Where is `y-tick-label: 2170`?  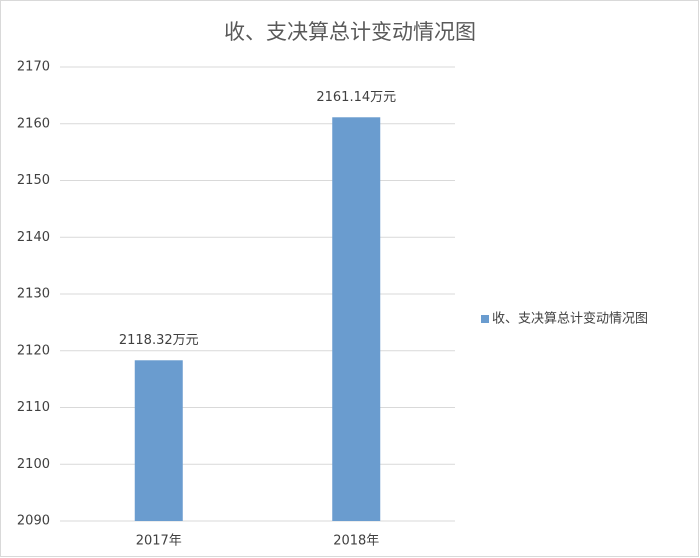 y-tick-label: 2170 is located at coordinates (33, 67).